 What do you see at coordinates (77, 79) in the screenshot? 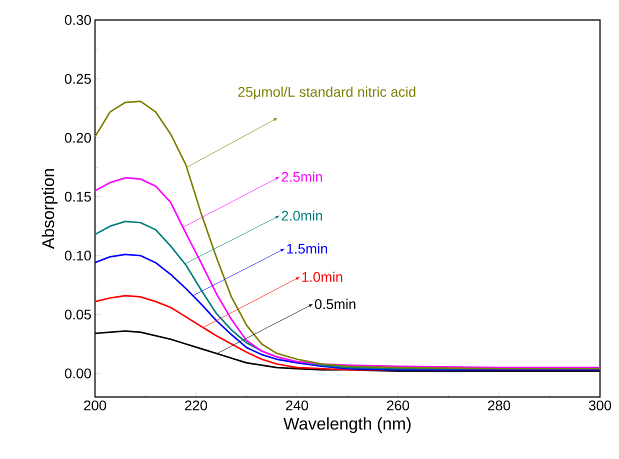
I see `y-tick-label: 0.25` at bounding box center [77, 79].